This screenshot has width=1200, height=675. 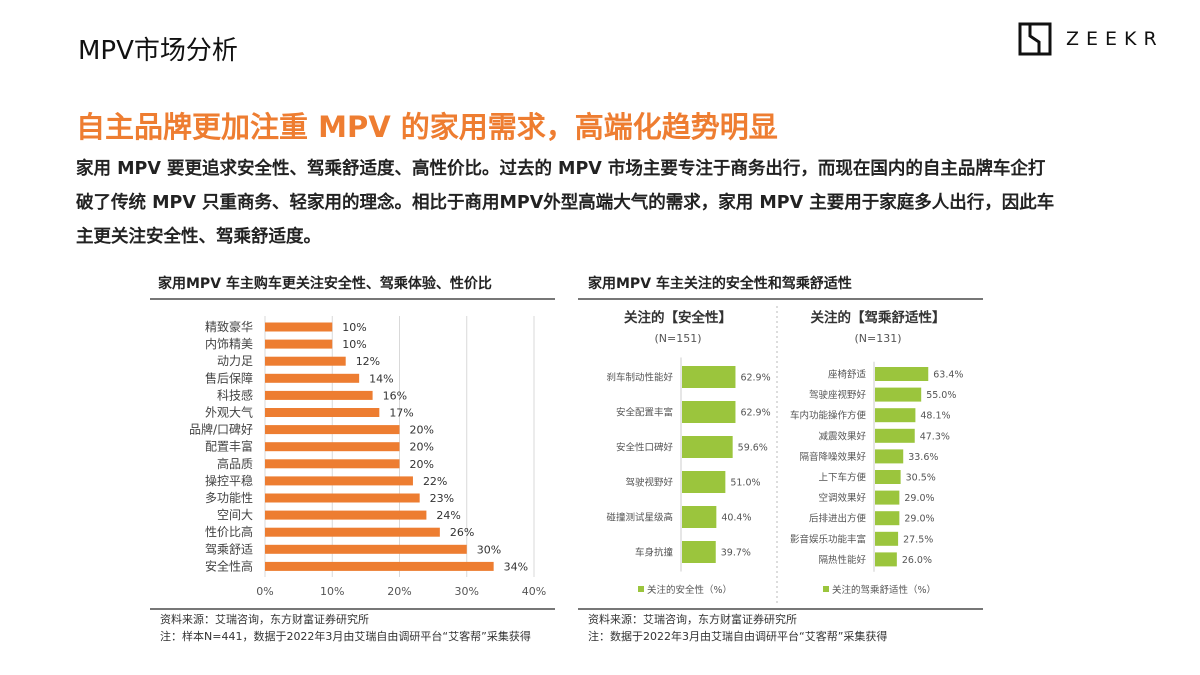 I want to click on value-label: 27.5%, so click(x=918, y=539).